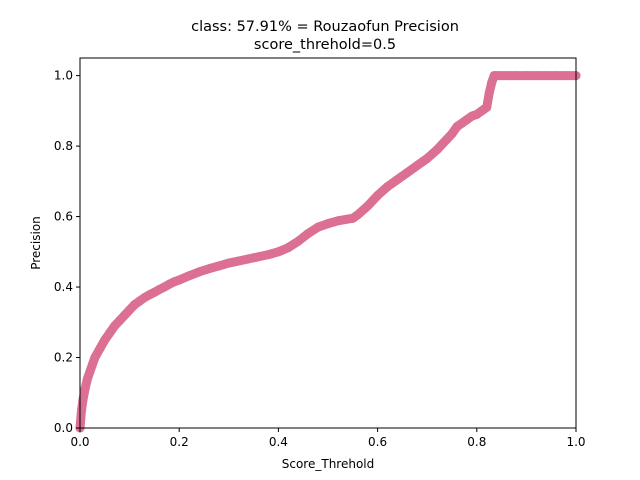  Describe the element at coordinates (63, 358) in the screenshot. I see `y-tick-label: 0.2` at that location.